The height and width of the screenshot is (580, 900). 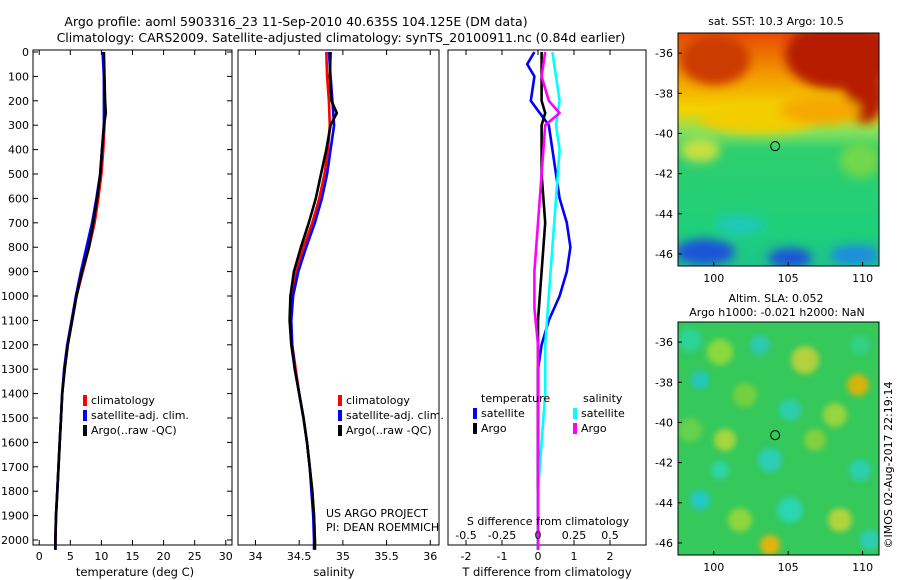 What do you see at coordinates (466, 556) in the screenshot?
I see `x-tick-label: -2` at bounding box center [466, 556].